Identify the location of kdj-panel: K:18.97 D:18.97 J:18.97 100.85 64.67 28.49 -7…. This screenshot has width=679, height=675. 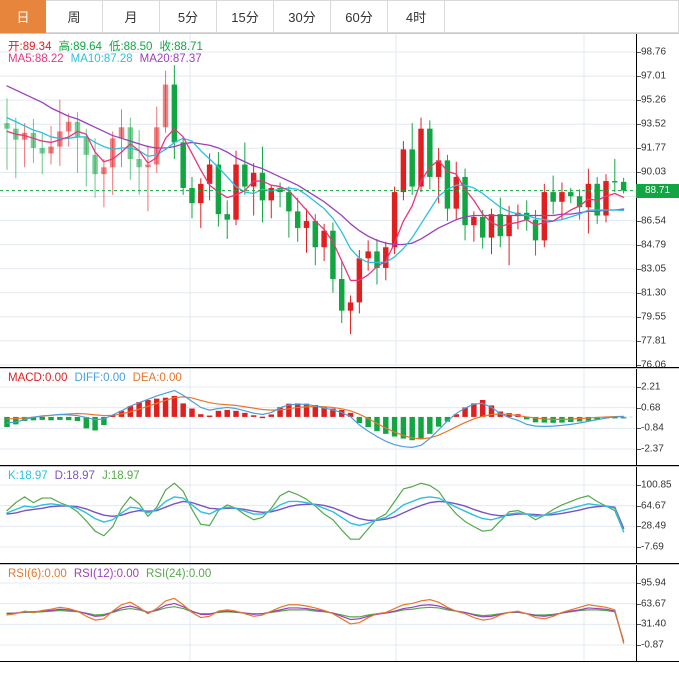
(339, 515).